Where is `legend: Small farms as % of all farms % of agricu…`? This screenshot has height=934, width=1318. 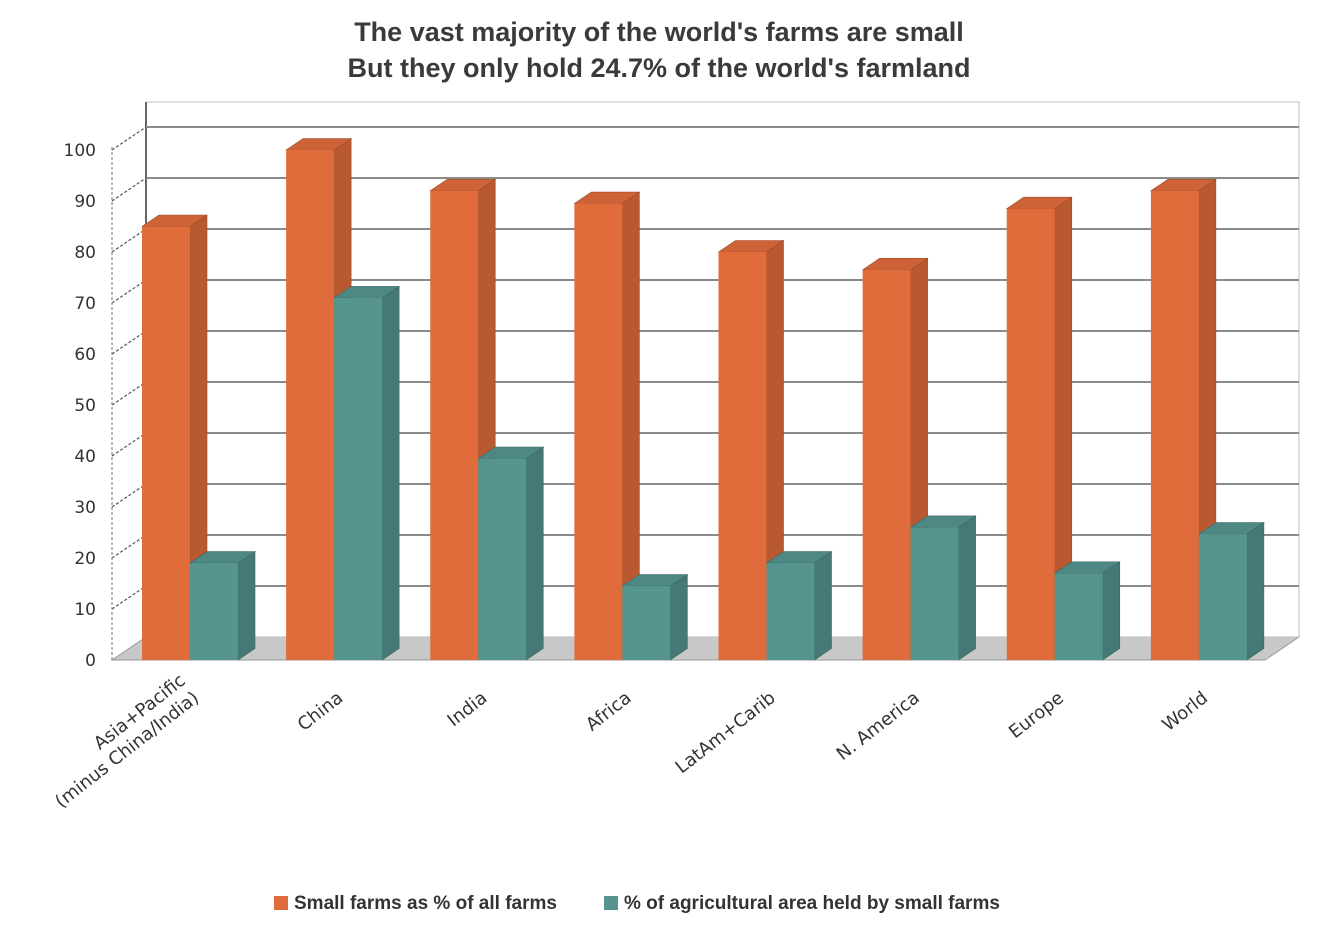
legend: Small farms as % of all farms % of agricu… is located at coordinates (637, 903).